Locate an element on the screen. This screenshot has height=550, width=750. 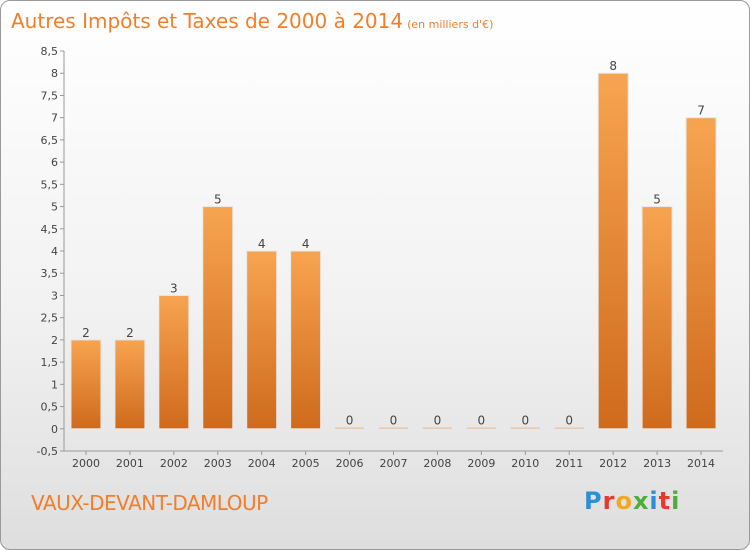
y-tick-label: 5,5 is located at coordinates (50, 184).